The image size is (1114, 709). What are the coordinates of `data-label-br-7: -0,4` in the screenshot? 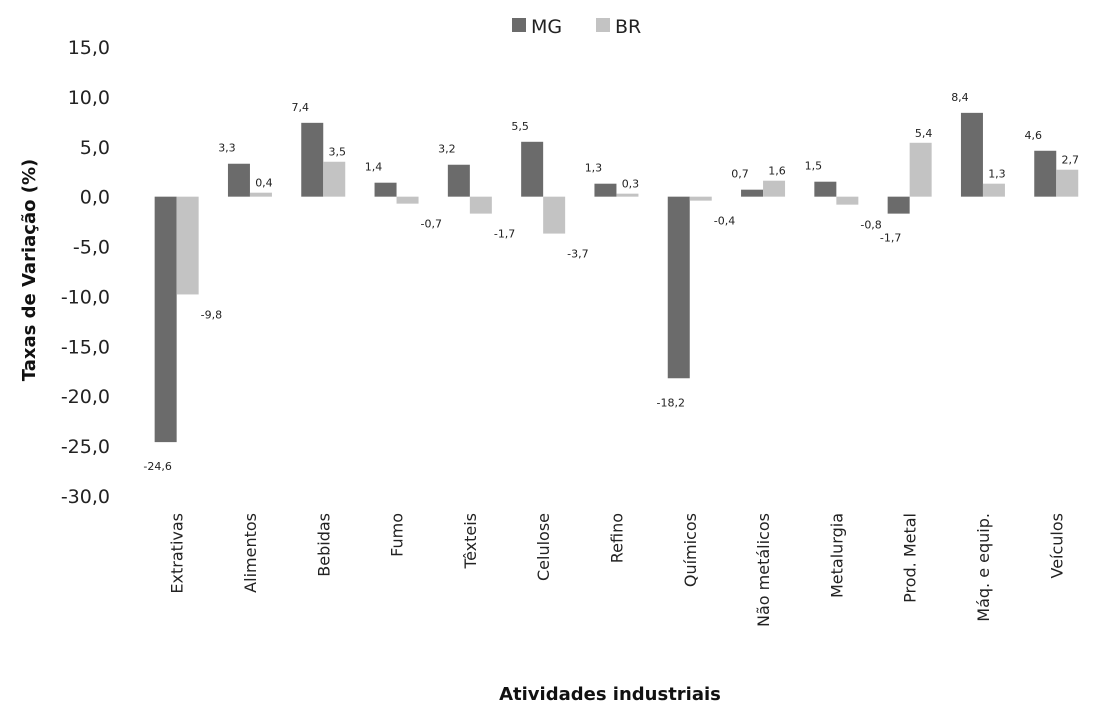 It's located at (724, 221).